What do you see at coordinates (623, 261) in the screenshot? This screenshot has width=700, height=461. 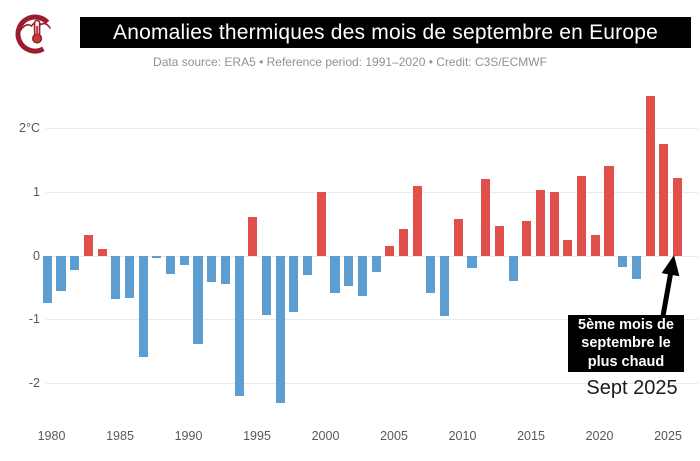 I see `bar-2021` at bounding box center [623, 261].